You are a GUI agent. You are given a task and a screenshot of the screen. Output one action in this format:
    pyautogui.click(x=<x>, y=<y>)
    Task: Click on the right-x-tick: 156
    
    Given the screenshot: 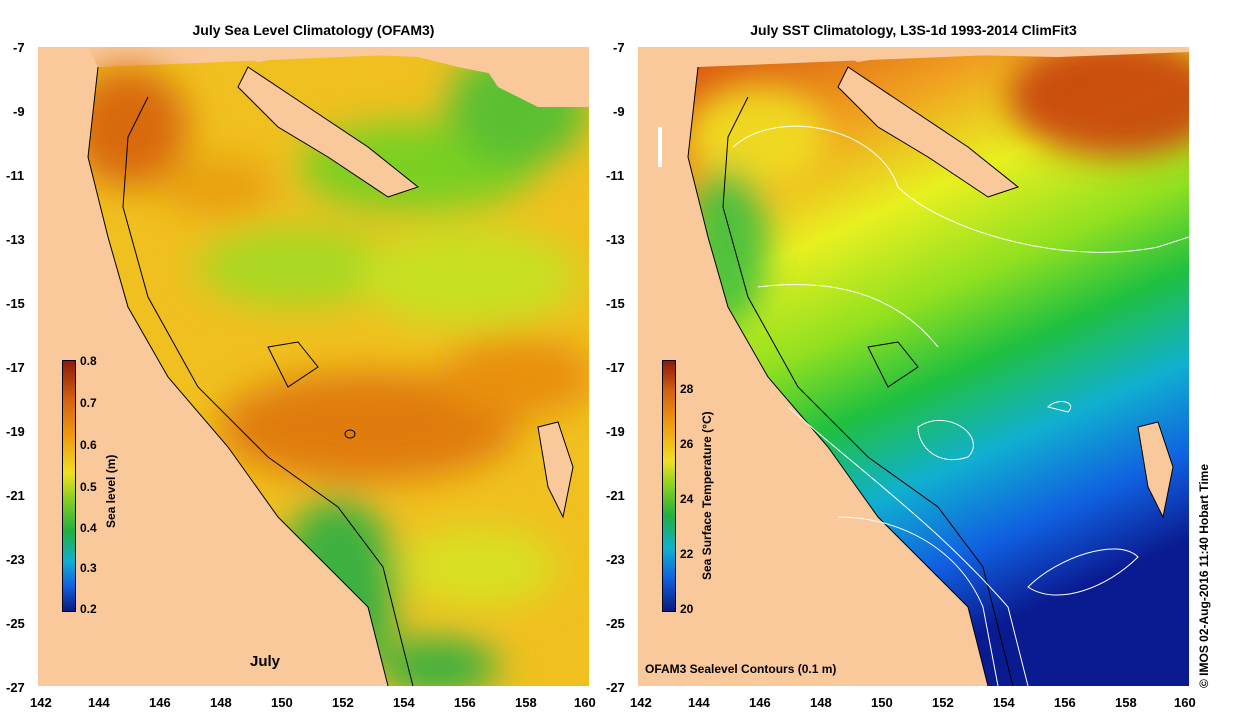 What is the action you would take?
    pyautogui.click(x=1065, y=702)
    